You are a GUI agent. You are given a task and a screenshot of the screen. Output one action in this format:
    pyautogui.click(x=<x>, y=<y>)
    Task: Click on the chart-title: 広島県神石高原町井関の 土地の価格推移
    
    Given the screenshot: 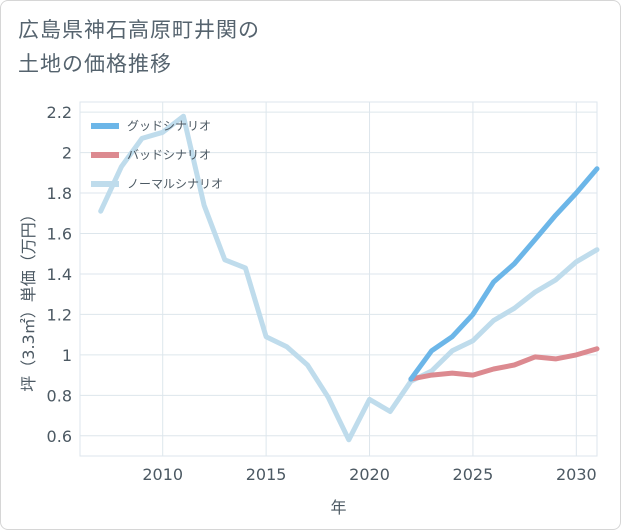 What is the action you would take?
    pyautogui.click(x=218, y=47)
    